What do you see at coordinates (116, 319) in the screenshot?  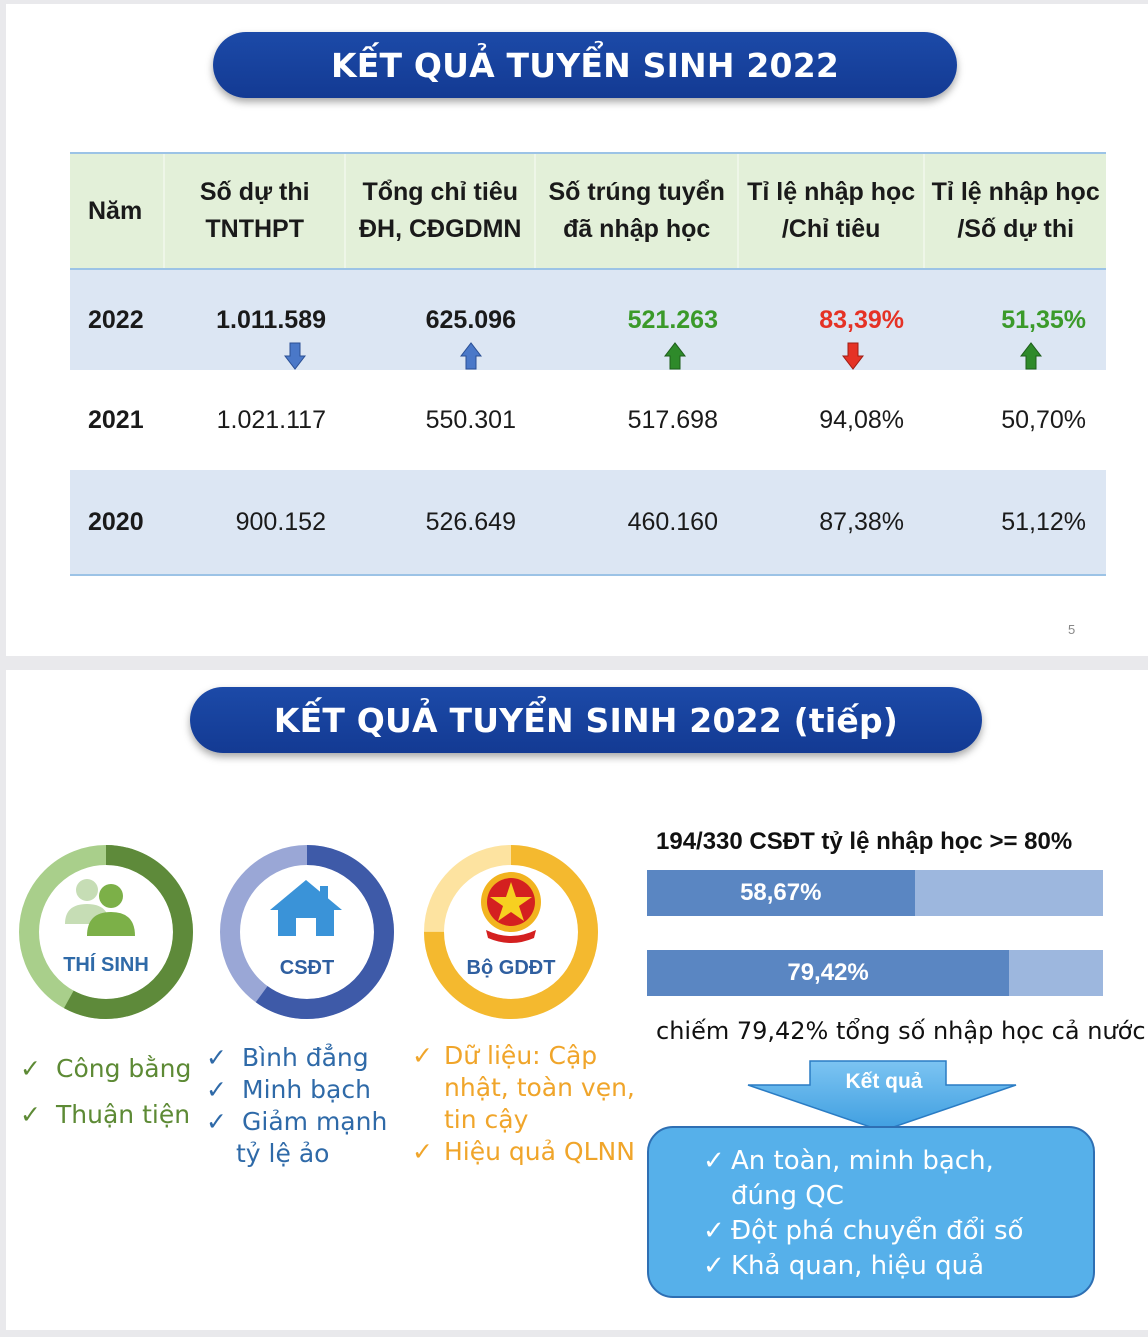 I see `year-cell: 2022` at bounding box center [116, 319].